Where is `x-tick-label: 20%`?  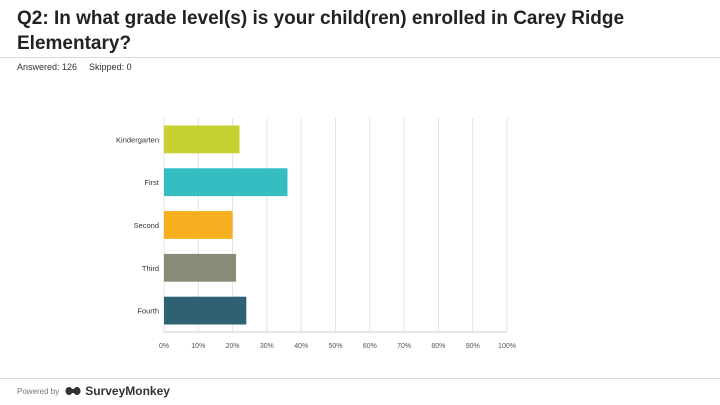
x-tick-label: 20% is located at coordinates (233, 346).